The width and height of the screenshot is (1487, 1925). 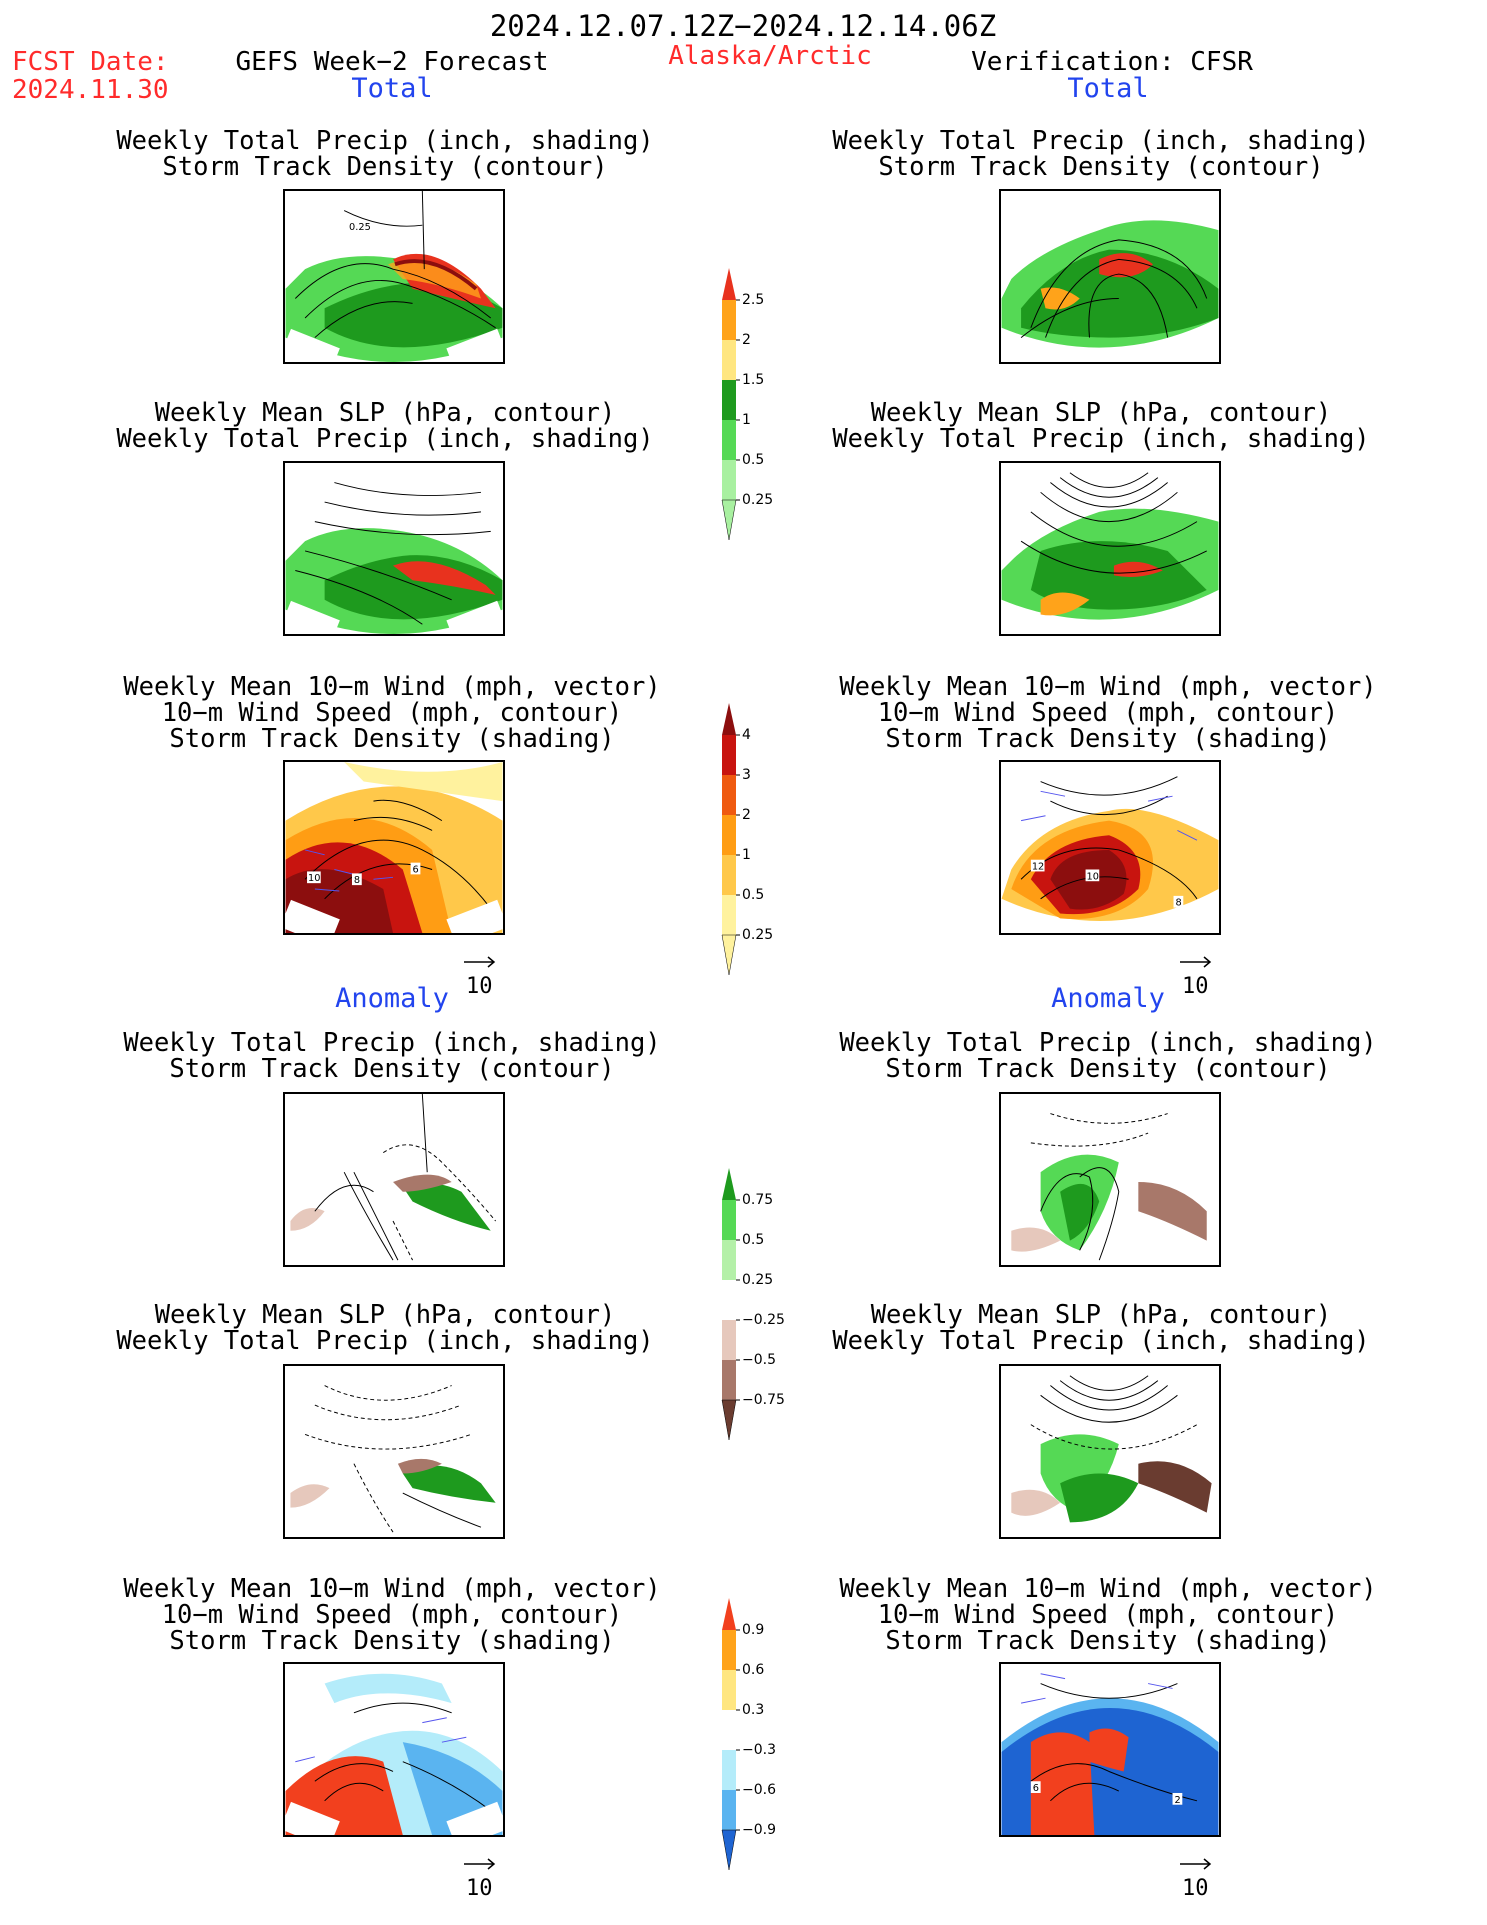 I want to click on region-label: Alaska/Arctic, so click(x=770, y=56).